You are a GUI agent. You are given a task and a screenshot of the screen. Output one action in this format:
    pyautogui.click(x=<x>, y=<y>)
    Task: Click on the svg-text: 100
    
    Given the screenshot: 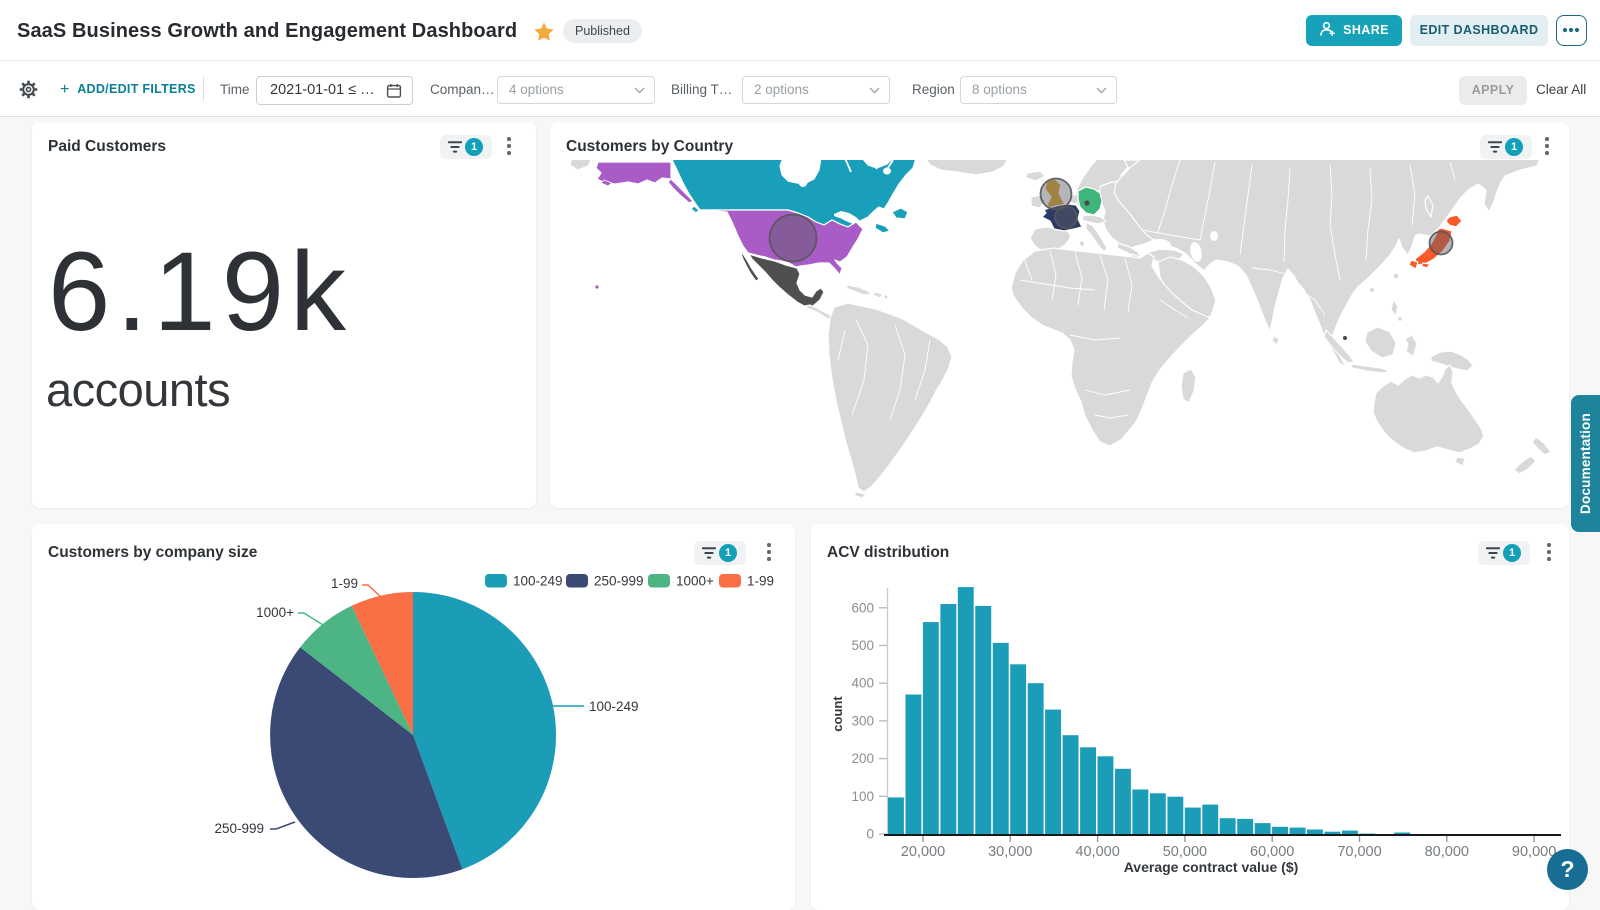 What is the action you would take?
    pyautogui.click(x=862, y=796)
    